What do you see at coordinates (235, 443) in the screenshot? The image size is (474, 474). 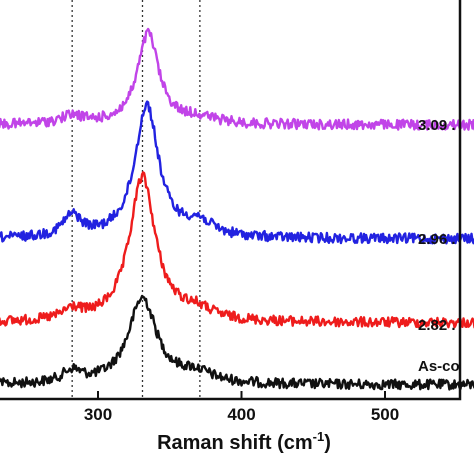 I see `x-axis-title-main: Raman shift (cm` at bounding box center [235, 443].